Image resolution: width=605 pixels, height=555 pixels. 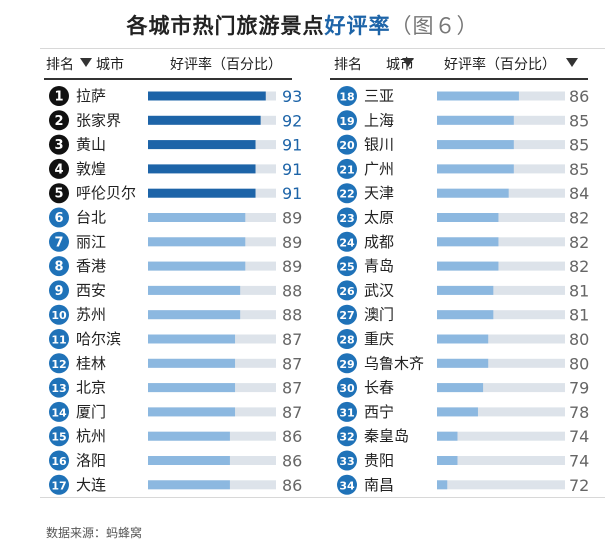 I want to click on city-label: 贵阳, so click(x=379, y=461).